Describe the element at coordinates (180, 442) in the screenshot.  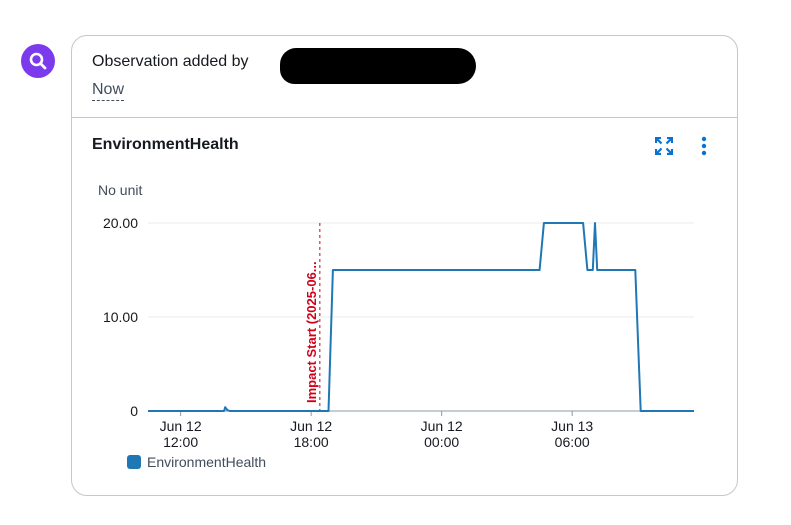
I see `x-tick-label-time: 12:00` at that location.